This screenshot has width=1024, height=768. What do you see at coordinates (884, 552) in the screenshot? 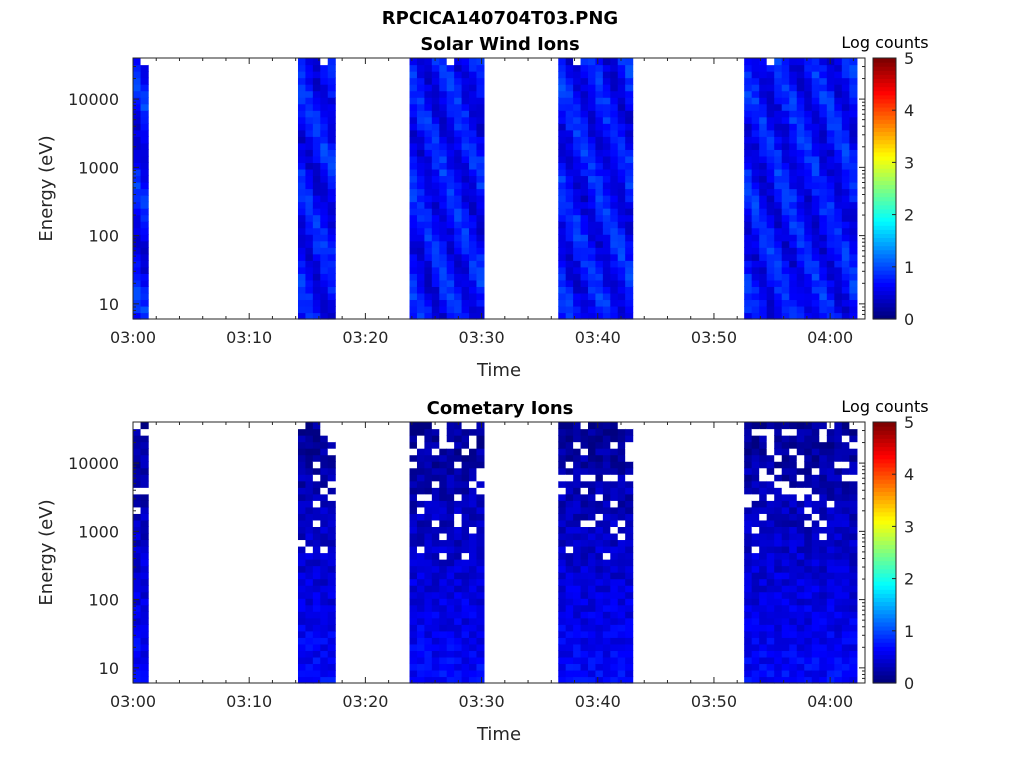
I see `colorbar-frame` at bounding box center [884, 552].